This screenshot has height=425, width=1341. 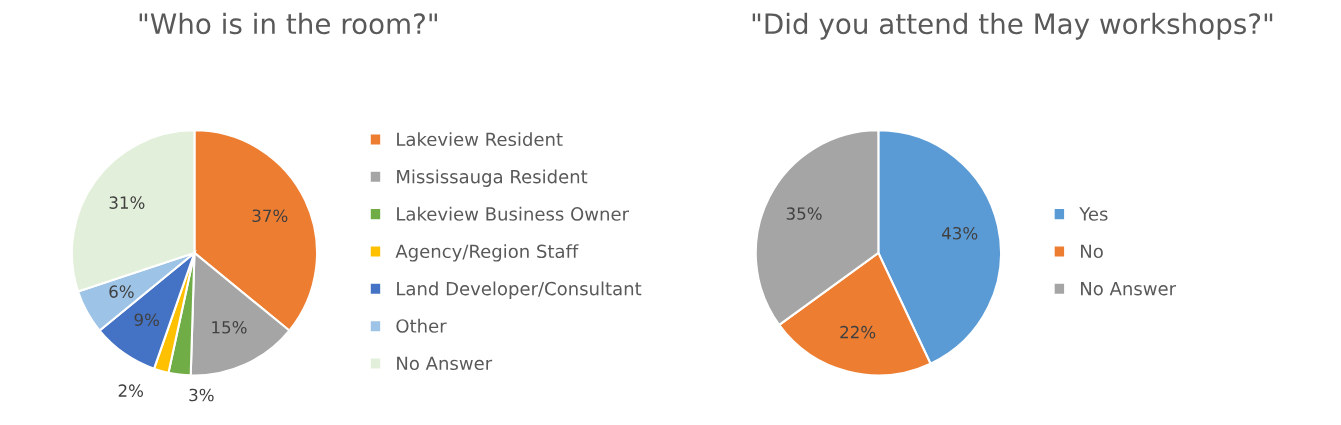 I want to click on legend-label: Agency/Region Staff, so click(x=487, y=253).